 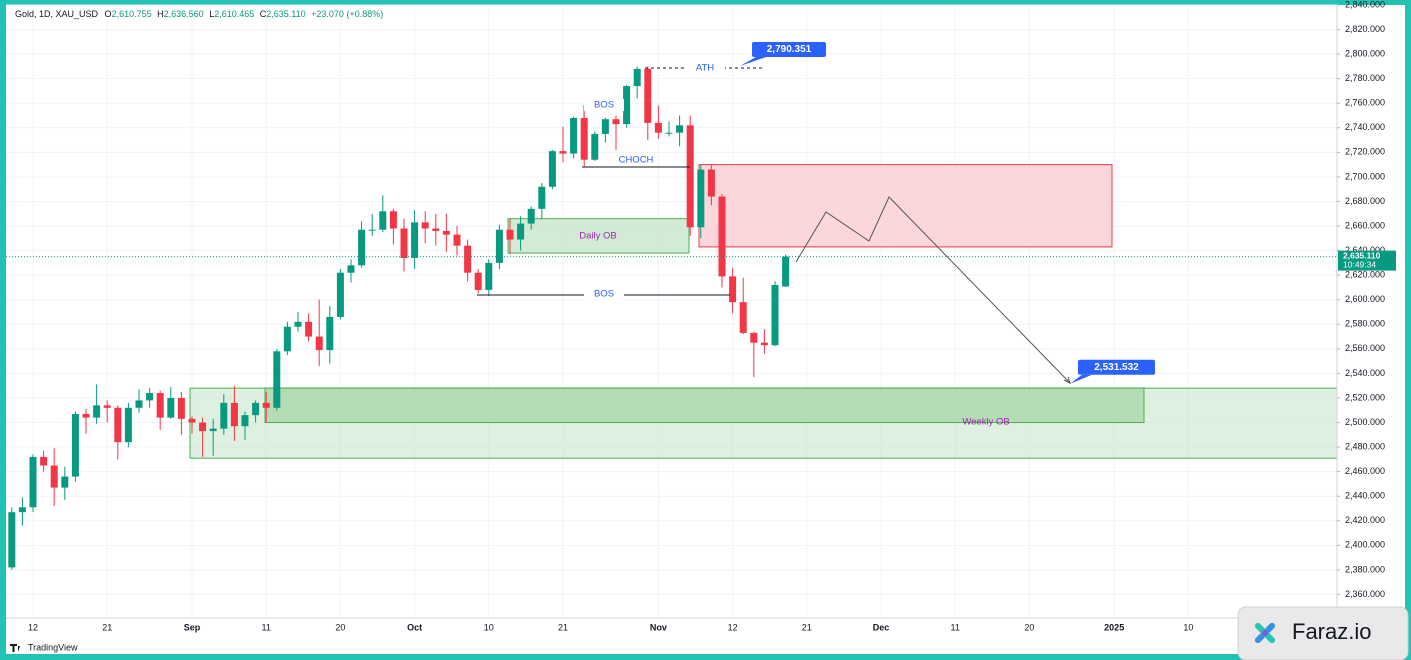 I want to click on ohlc-value: 2,610.755, so click(x=132, y=14).